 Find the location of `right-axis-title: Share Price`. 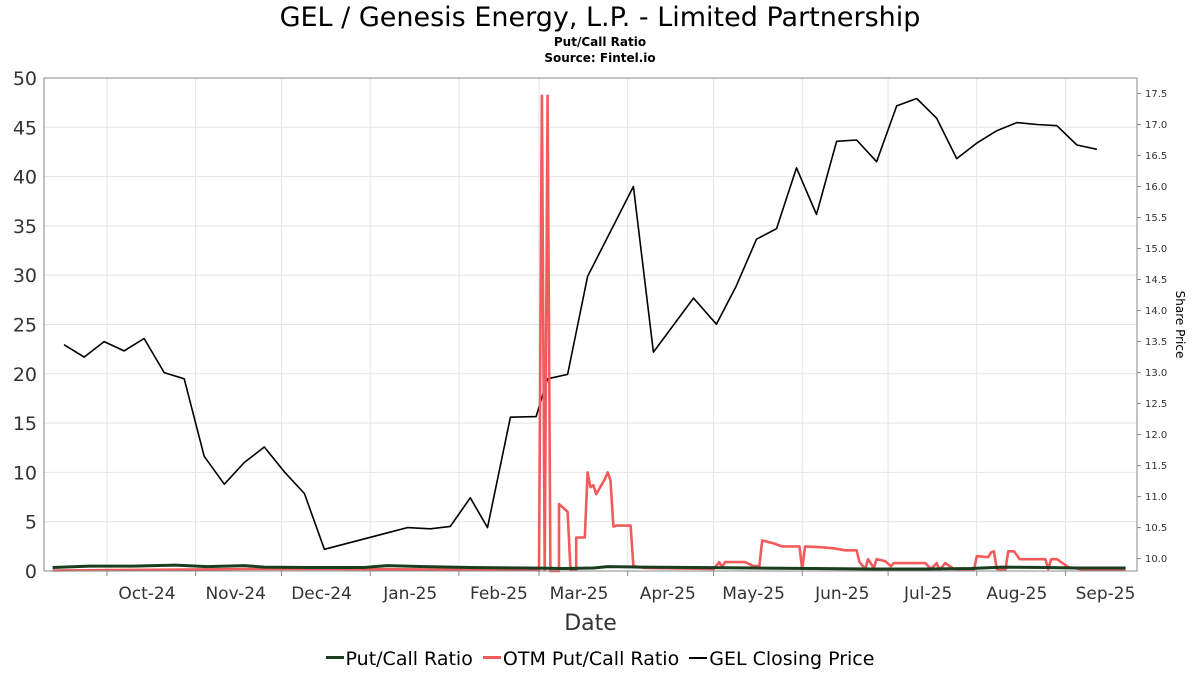

right-axis-title: Share Price is located at coordinates (1180, 325).